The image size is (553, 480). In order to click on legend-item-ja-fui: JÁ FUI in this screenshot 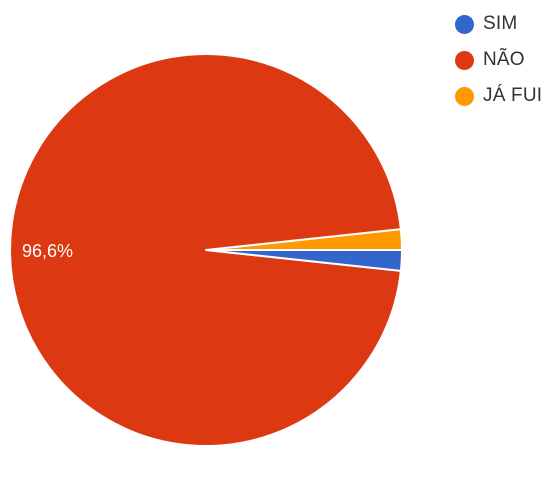, I will do `click(499, 95)`.